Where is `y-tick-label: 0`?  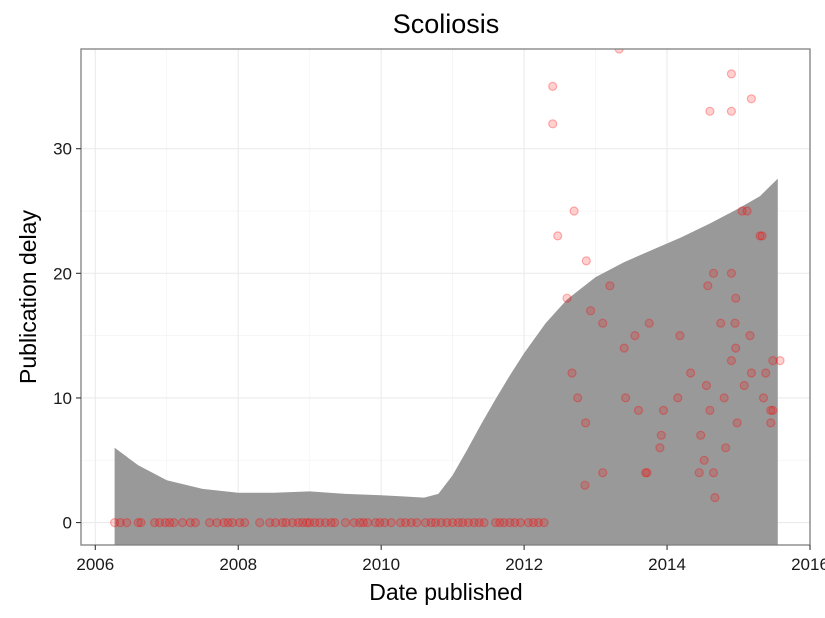 y-tick-label: 0 is located at coordinates (67, 523).